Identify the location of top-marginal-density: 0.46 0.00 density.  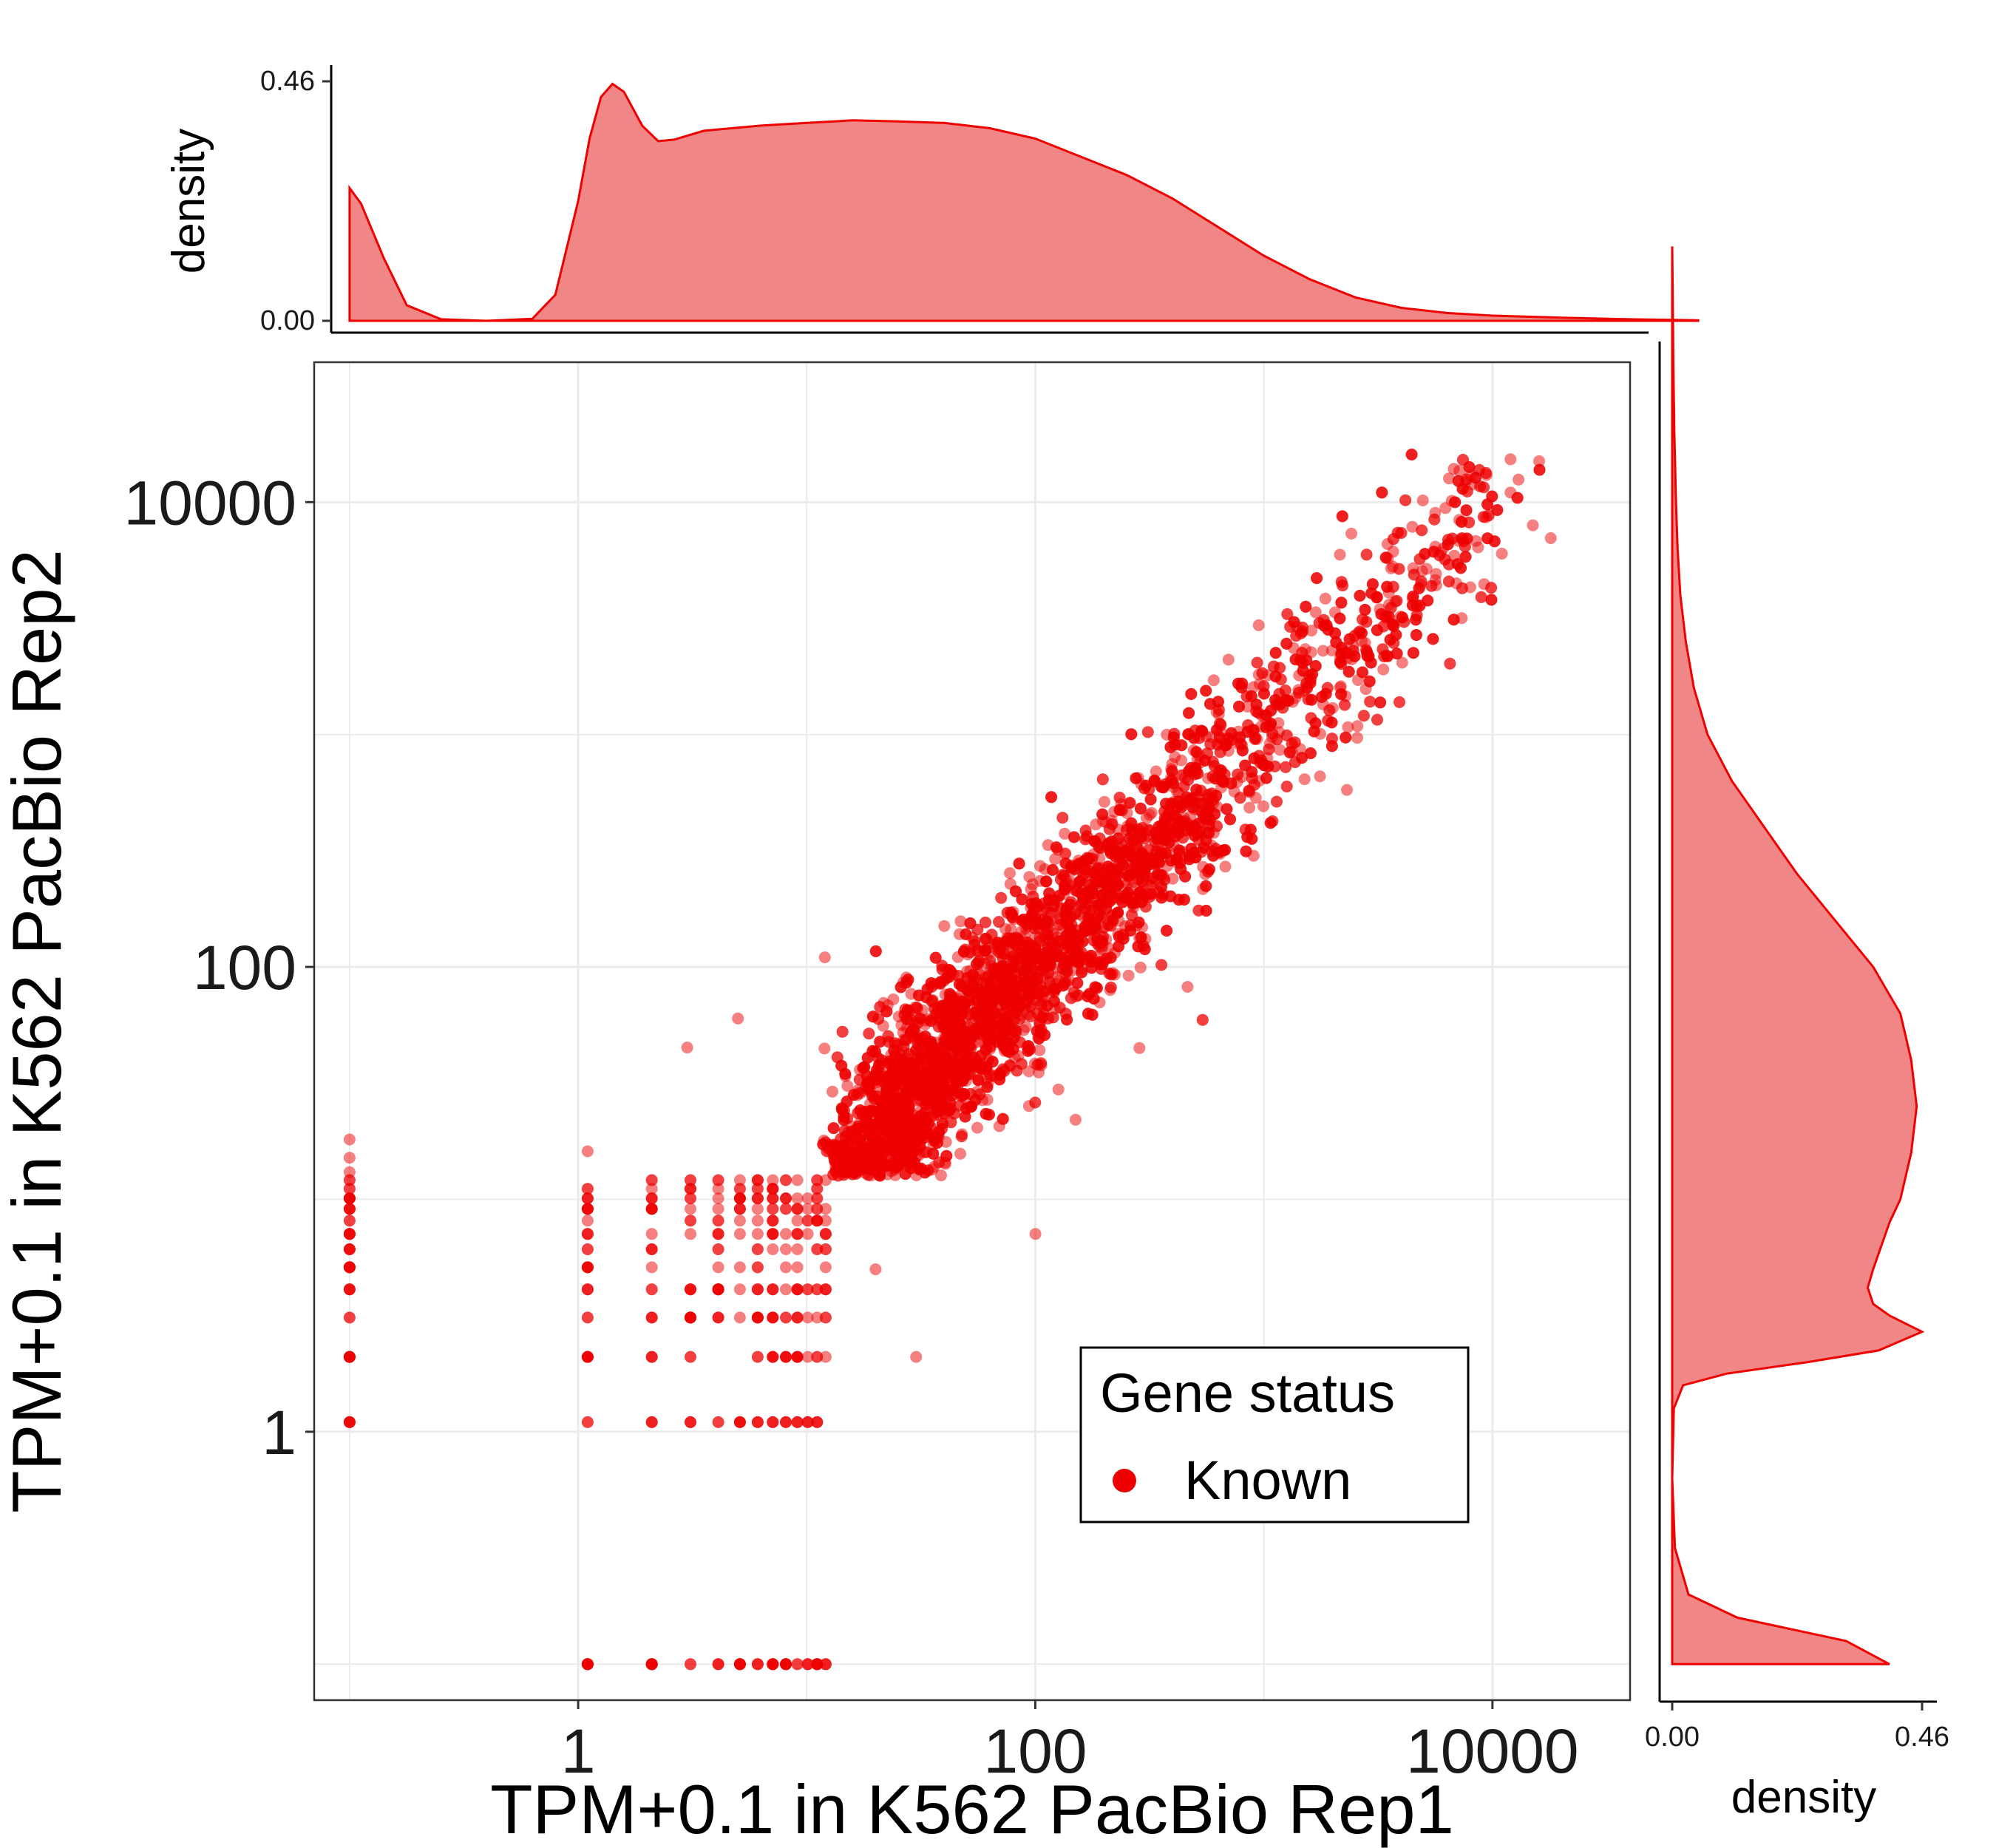
(931, 200).